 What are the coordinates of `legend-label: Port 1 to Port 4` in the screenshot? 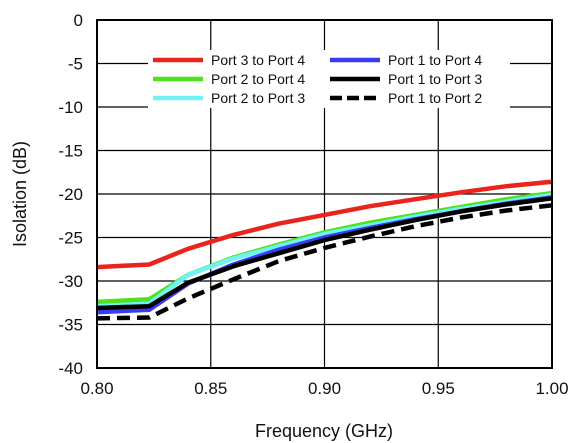 It's located at (435, 60).